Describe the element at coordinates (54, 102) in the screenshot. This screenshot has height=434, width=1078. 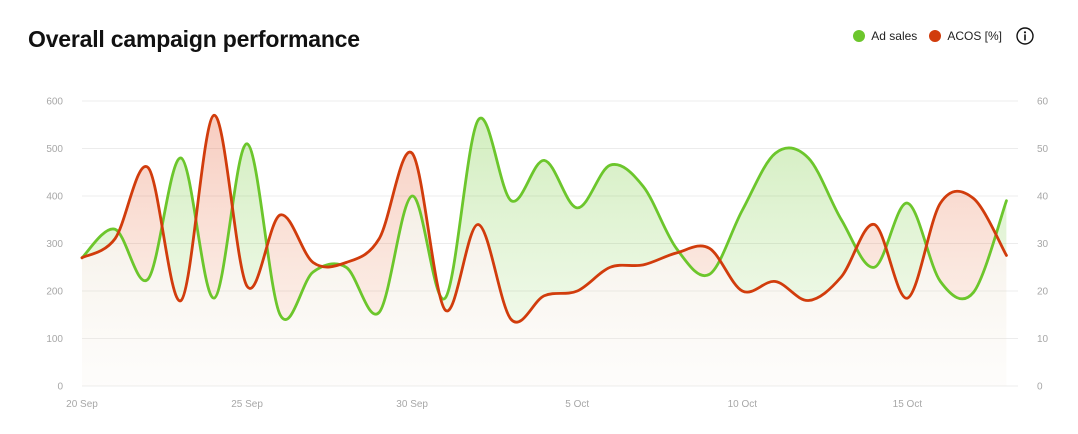
I see `y-left-tick-label: 600` at that location.